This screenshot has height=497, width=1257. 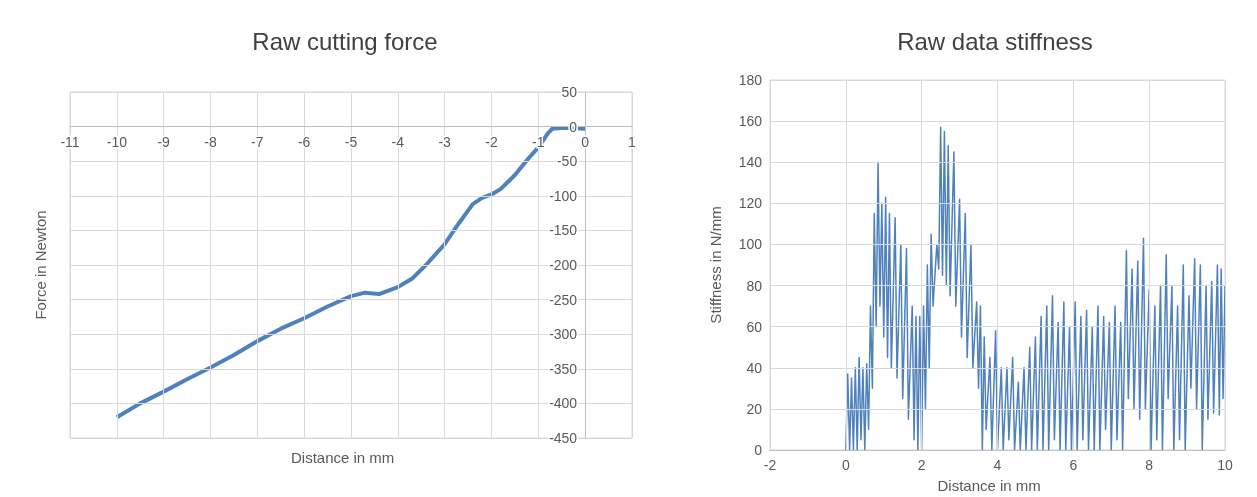 I want to click on y-tick-label: 0, so click(x=758, y=450).